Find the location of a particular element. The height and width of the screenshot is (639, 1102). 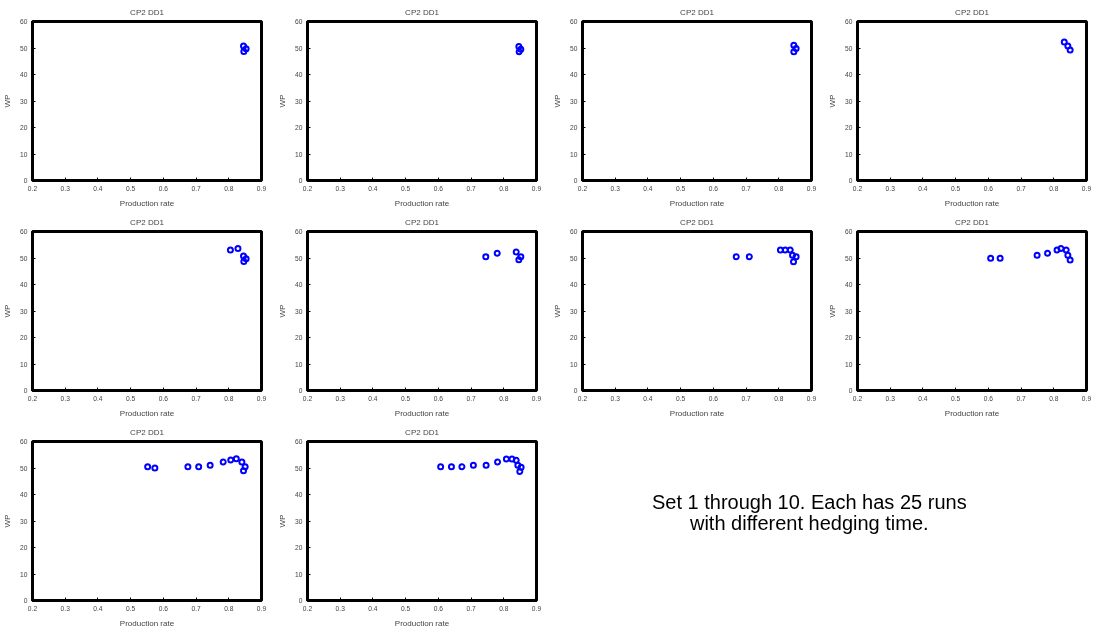

text: Set 1 through 10. Each has 25 runs is located at coordinates (809, 501).